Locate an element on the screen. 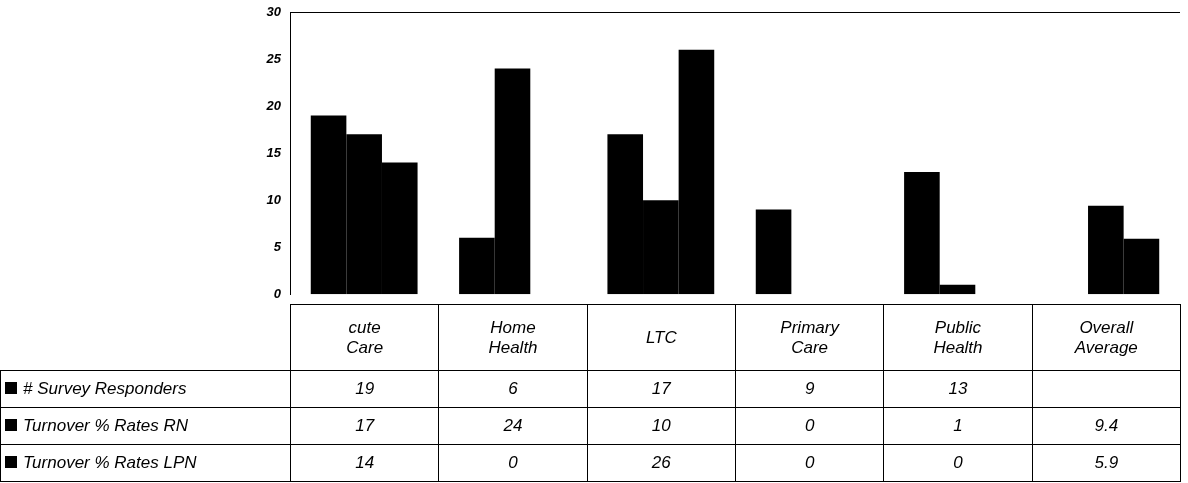 Image resolution: width=1188 pixels, height=483 pixels. data-label: 13 is located at coordinates (958, 389).